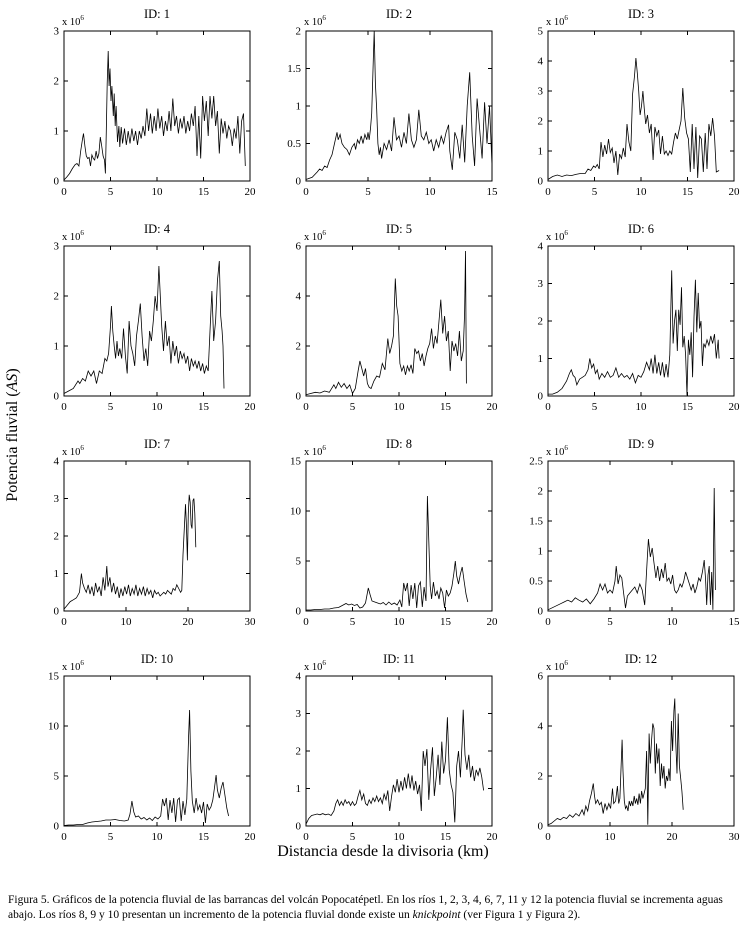 The width and height of the screenshot is (755, 935). I want to click on subplot-title: ID: 3, so click(641, 14).